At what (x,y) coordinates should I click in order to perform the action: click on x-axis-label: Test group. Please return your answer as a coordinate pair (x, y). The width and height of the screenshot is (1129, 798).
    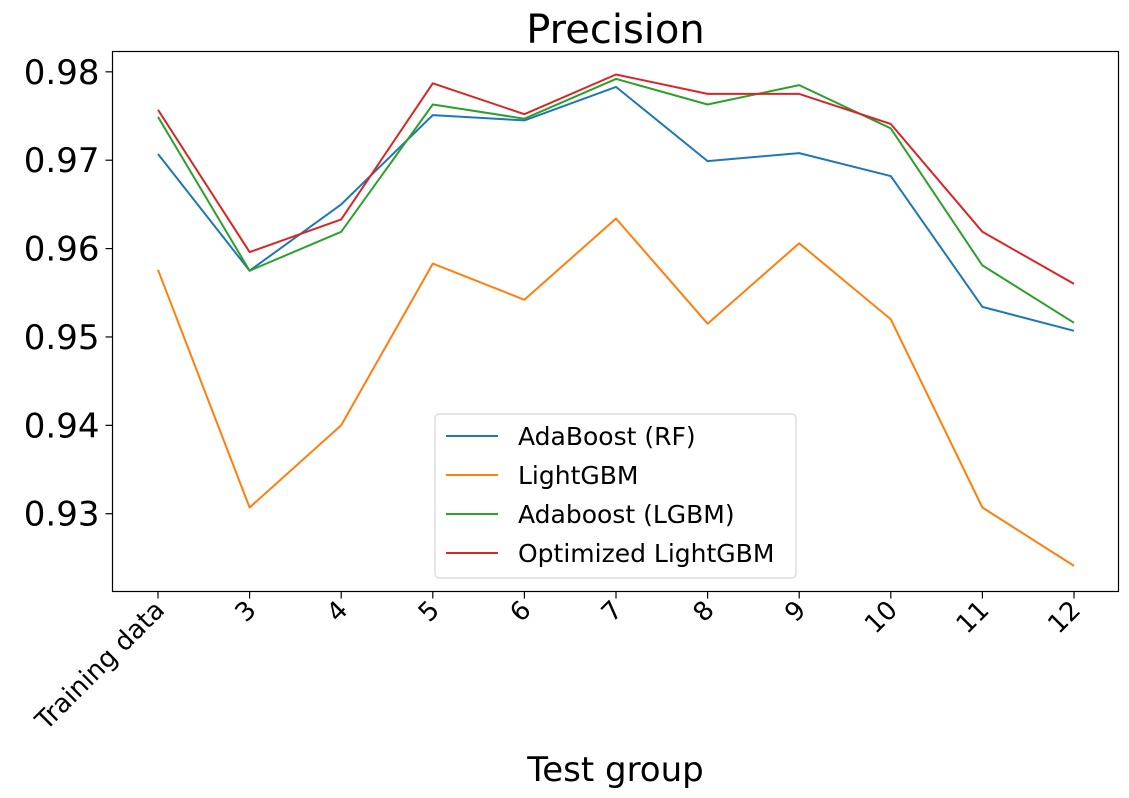
    Looking at the image, I should click on (615, 770).